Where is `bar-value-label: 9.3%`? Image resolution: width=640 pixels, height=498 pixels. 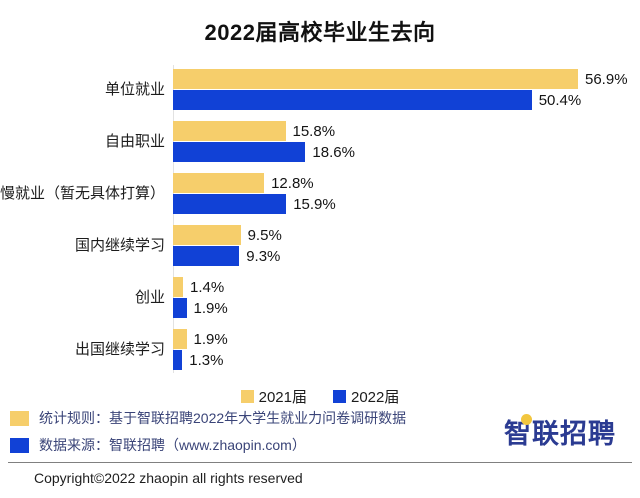
bar-value-label: 9.3% is located at coordinates (263, 256).